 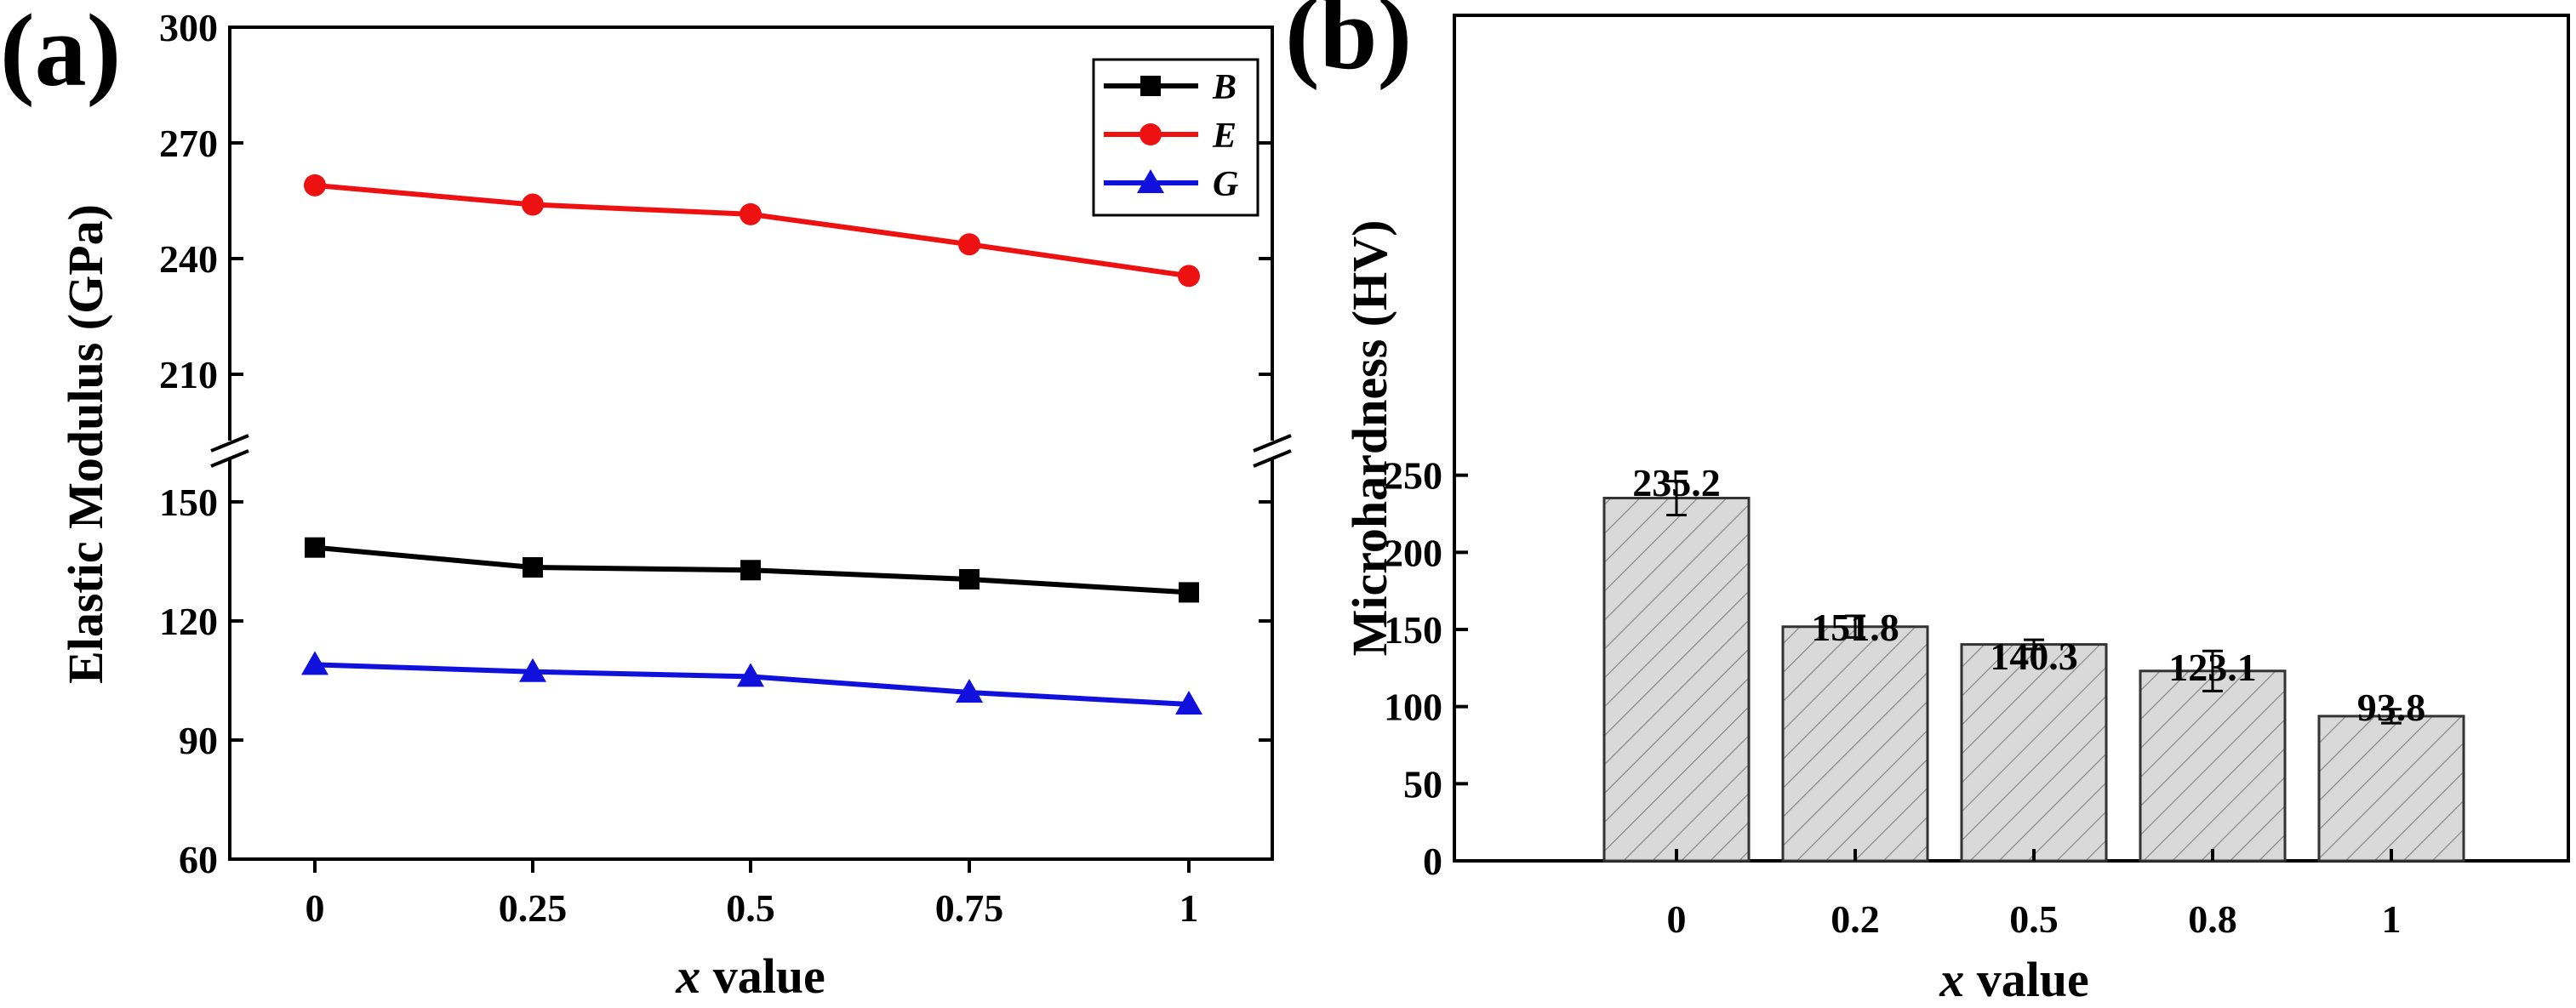 What do you see at coordinates (750, 908) in the screenshot?
I see `panel-a-x-tick-label: 0.5` at bounding box center [750, 908].